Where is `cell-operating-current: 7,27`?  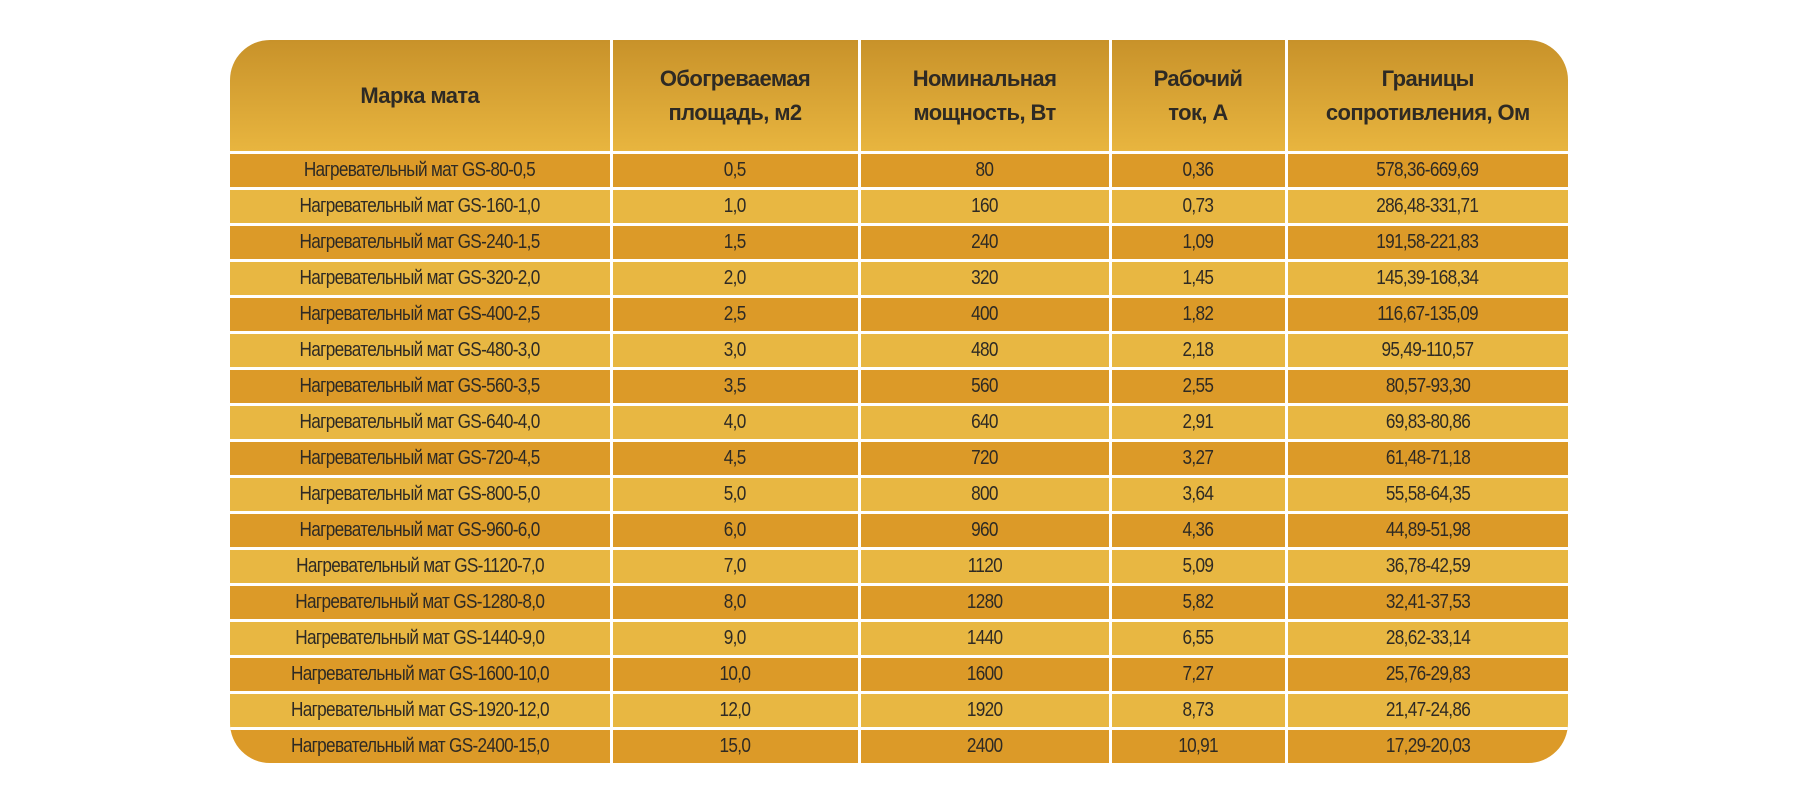 cell-operating-current: 7,27 is located at coordinates (1198, 674).